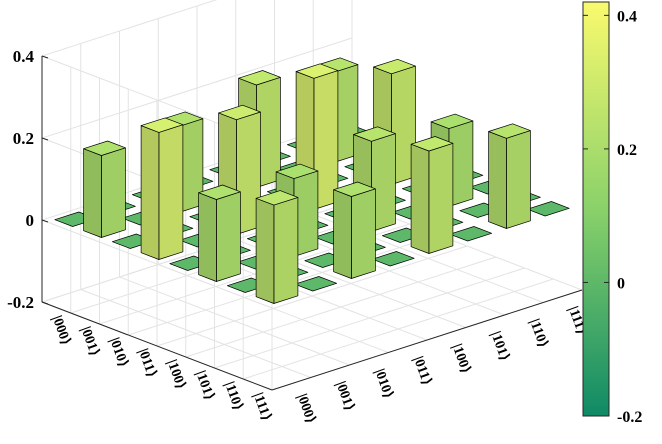  I want to click on y-tick-label: |011⟩, so click(147, 363).